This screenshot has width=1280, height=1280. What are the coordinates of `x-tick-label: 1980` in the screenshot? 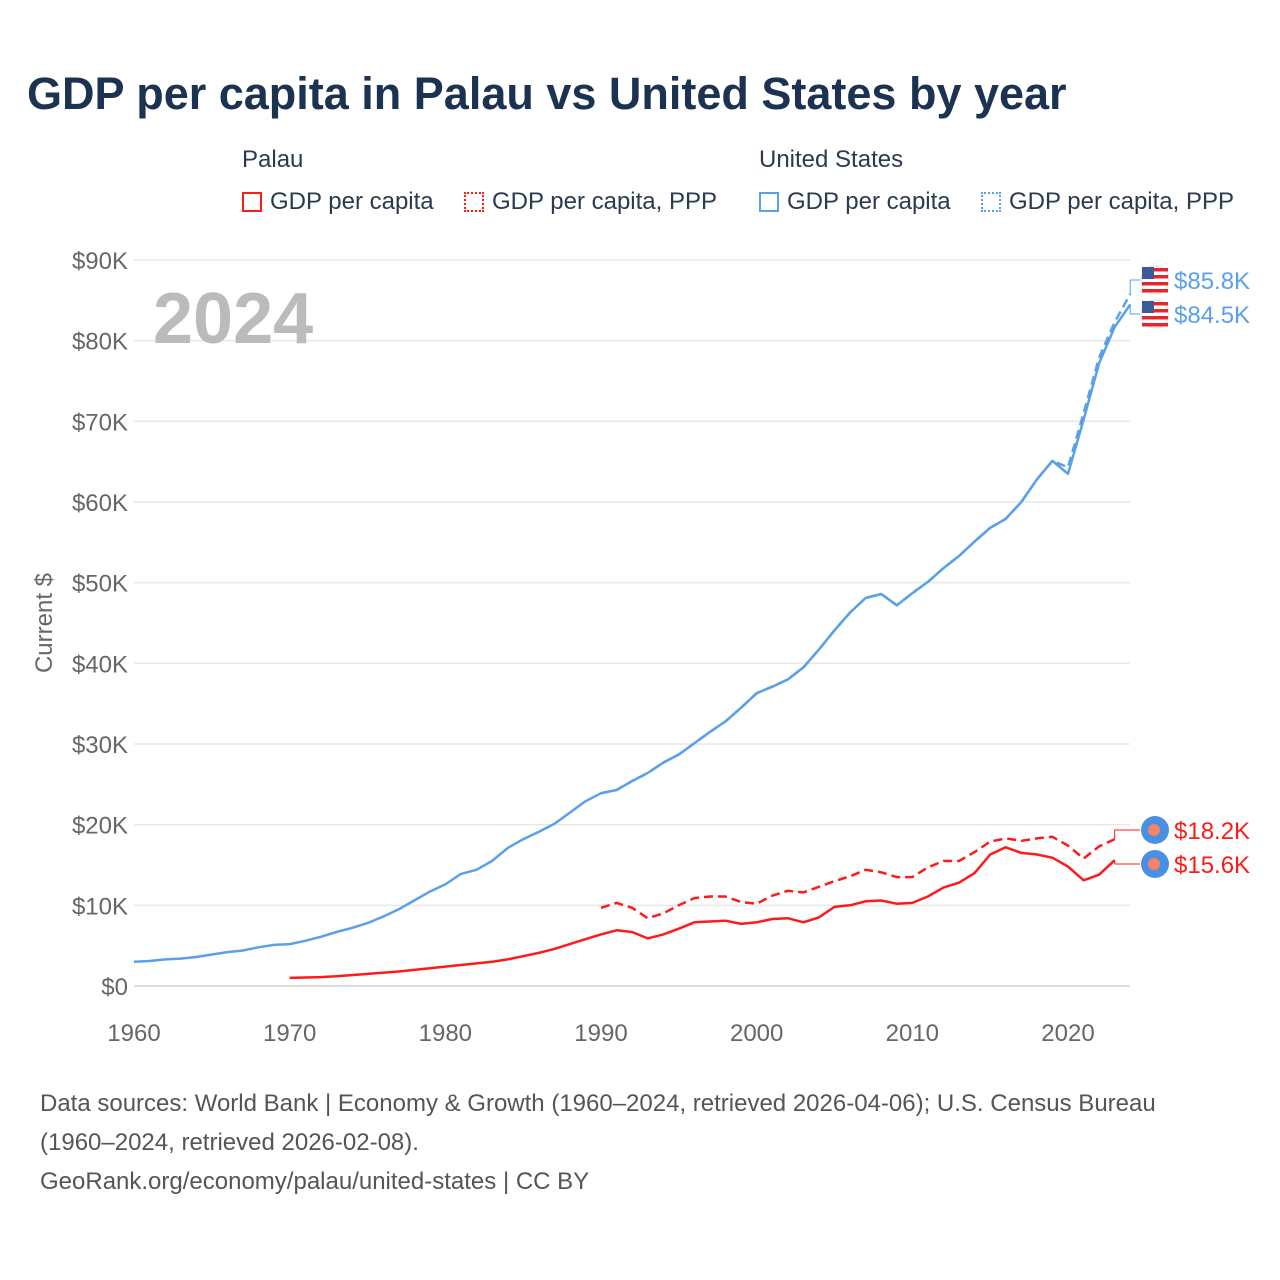 It's located at (445, 1033).